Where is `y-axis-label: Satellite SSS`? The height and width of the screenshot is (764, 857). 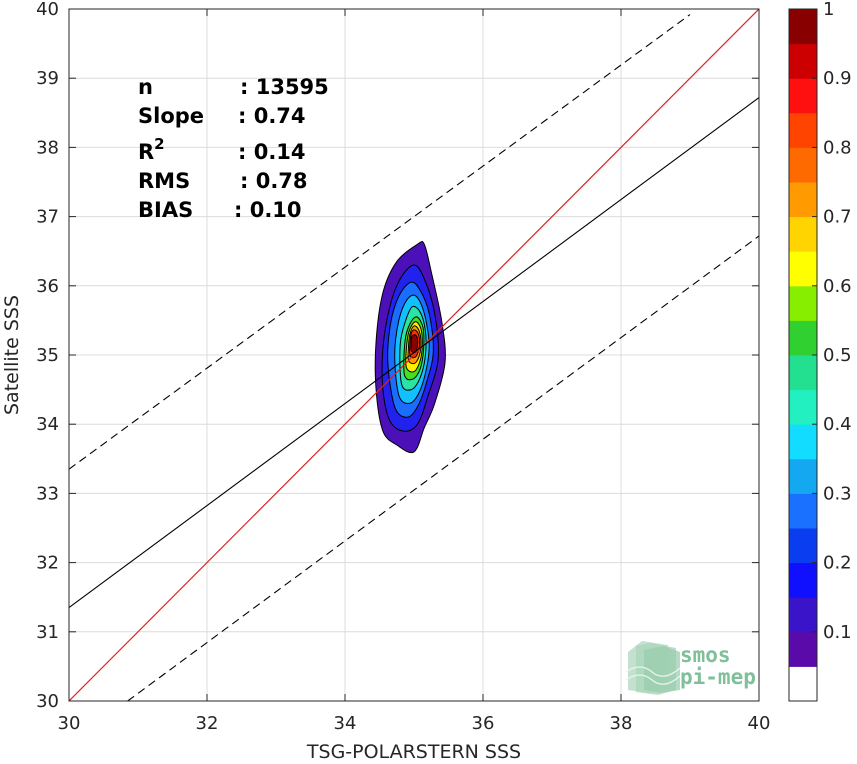
y-axis-label: Satellite SSS is located at coordinates (12, 355).